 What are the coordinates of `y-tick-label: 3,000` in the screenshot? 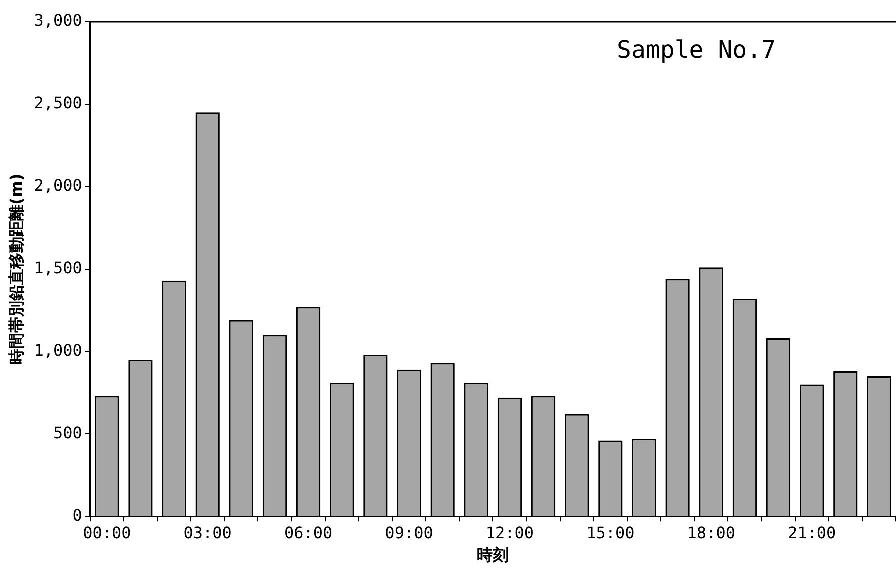 It's located at (58, 20).